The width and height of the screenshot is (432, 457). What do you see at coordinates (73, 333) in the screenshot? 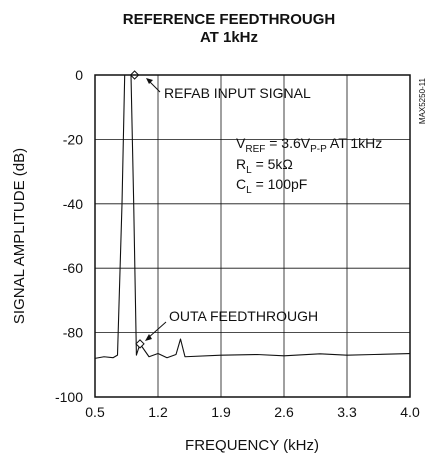
I see `y-tick-label: -80` at bounding box center [73, 333].